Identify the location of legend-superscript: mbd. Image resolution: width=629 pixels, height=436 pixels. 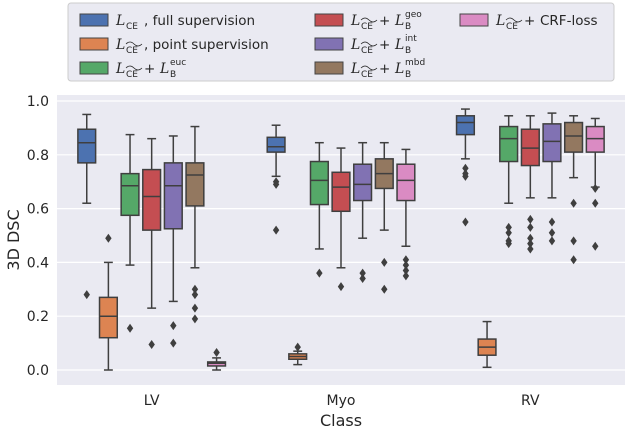
(415, 63).